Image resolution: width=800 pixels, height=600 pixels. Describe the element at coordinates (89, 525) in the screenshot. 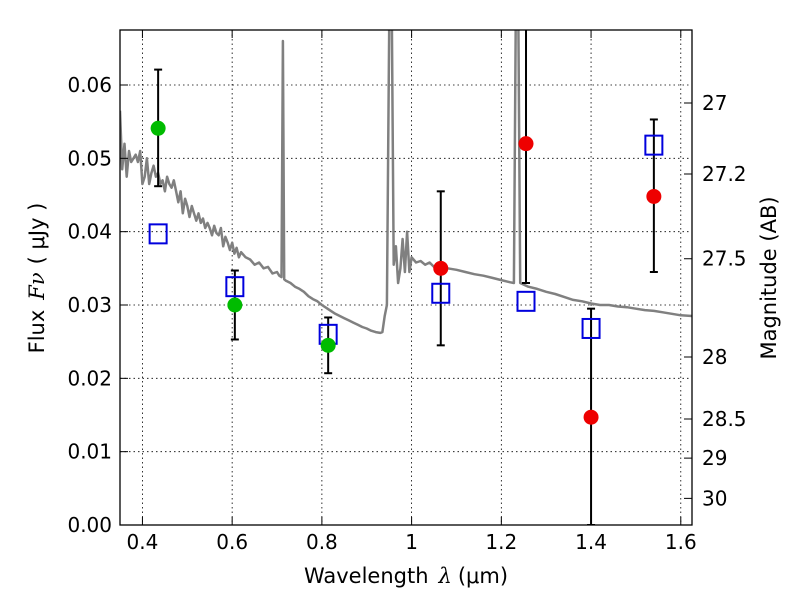

I see `y-tick-label: 0.00` at that location.